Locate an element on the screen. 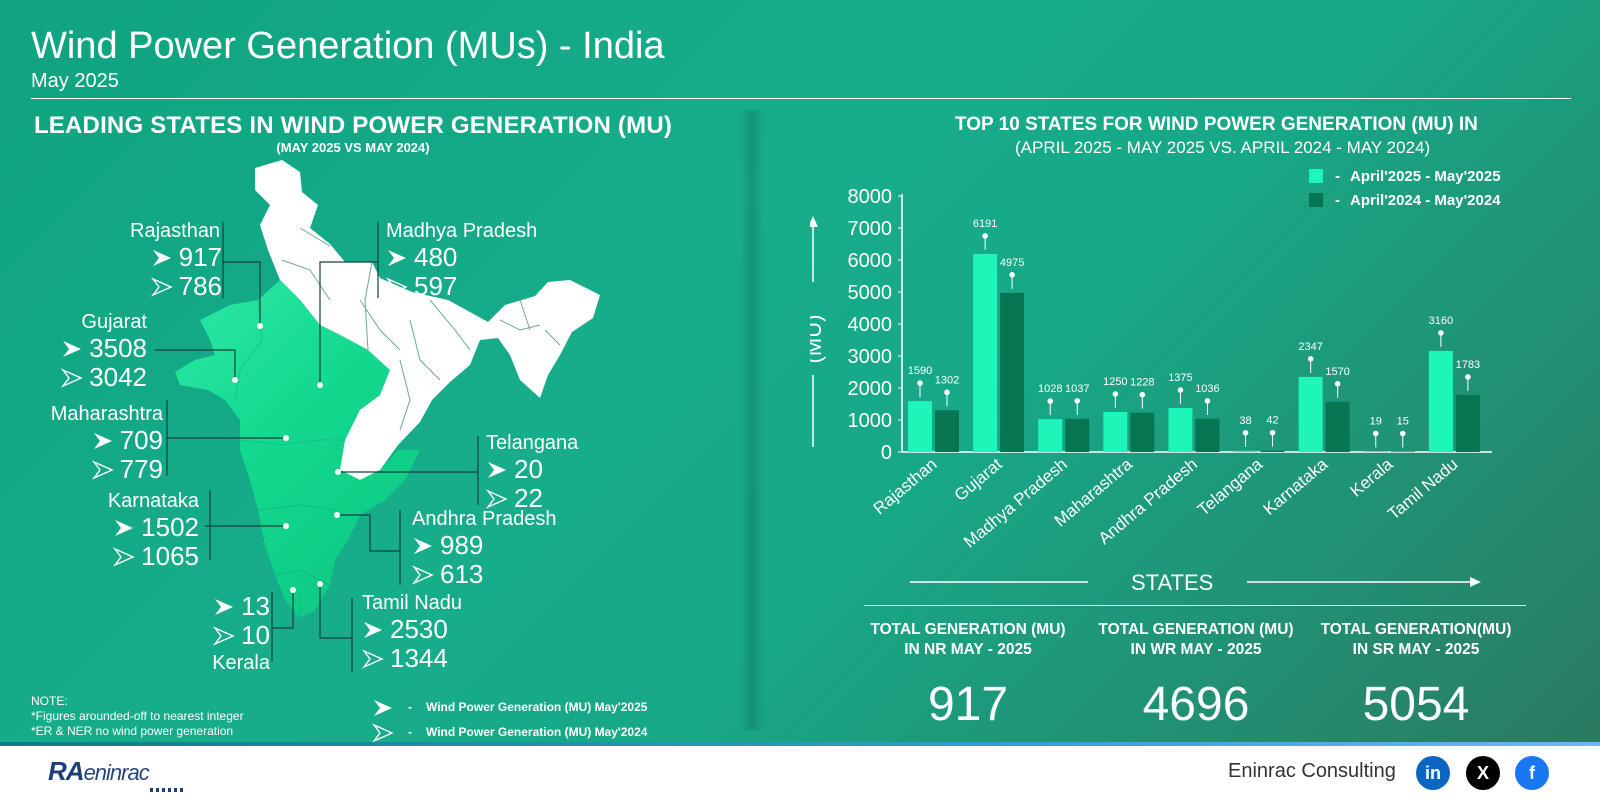 This screenshot has height=800, width=1600. legend-item-2024: - Wind Power Generation (MU) May'2024 is located at coordinates (509, 731).